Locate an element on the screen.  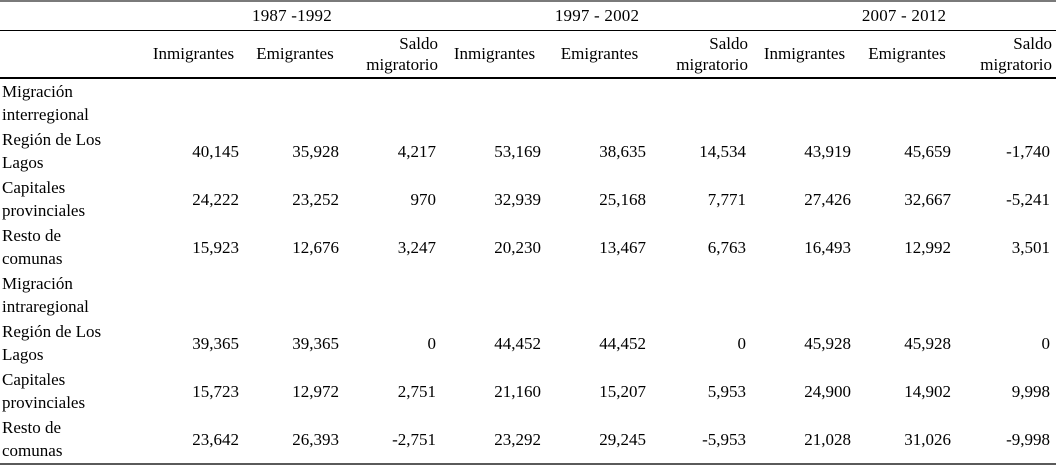
data-cell: 31,026 is located at coordinates (927, 439).